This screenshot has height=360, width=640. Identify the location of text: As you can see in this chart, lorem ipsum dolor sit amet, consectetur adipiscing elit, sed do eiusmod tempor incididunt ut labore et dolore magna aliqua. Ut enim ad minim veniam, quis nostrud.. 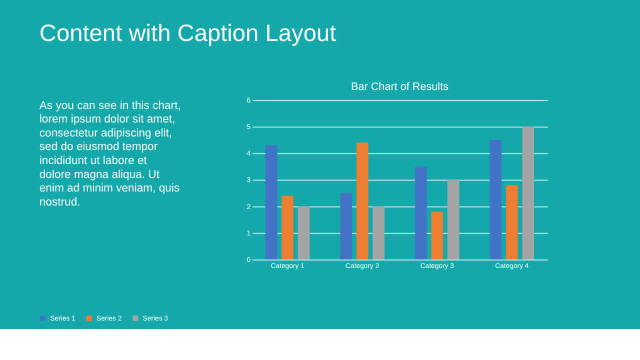
(110, 154).